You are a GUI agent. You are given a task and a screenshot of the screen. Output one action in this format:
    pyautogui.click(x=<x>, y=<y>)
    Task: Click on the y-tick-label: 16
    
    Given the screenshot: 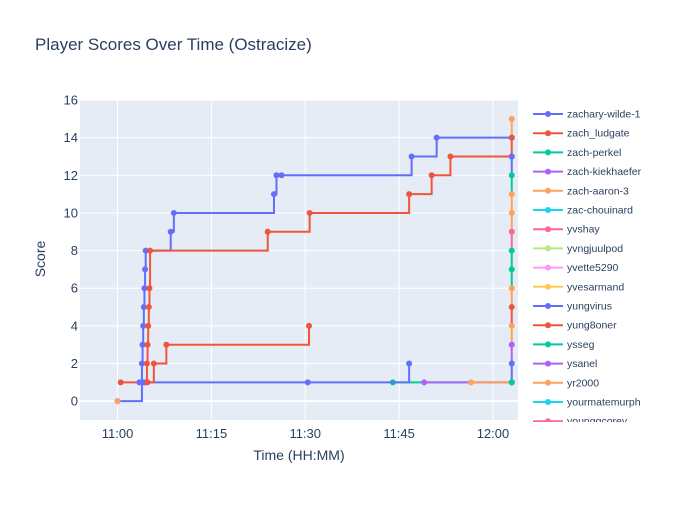 What is the action you would take?
    pyautogui.click(x=71, y=100)
    